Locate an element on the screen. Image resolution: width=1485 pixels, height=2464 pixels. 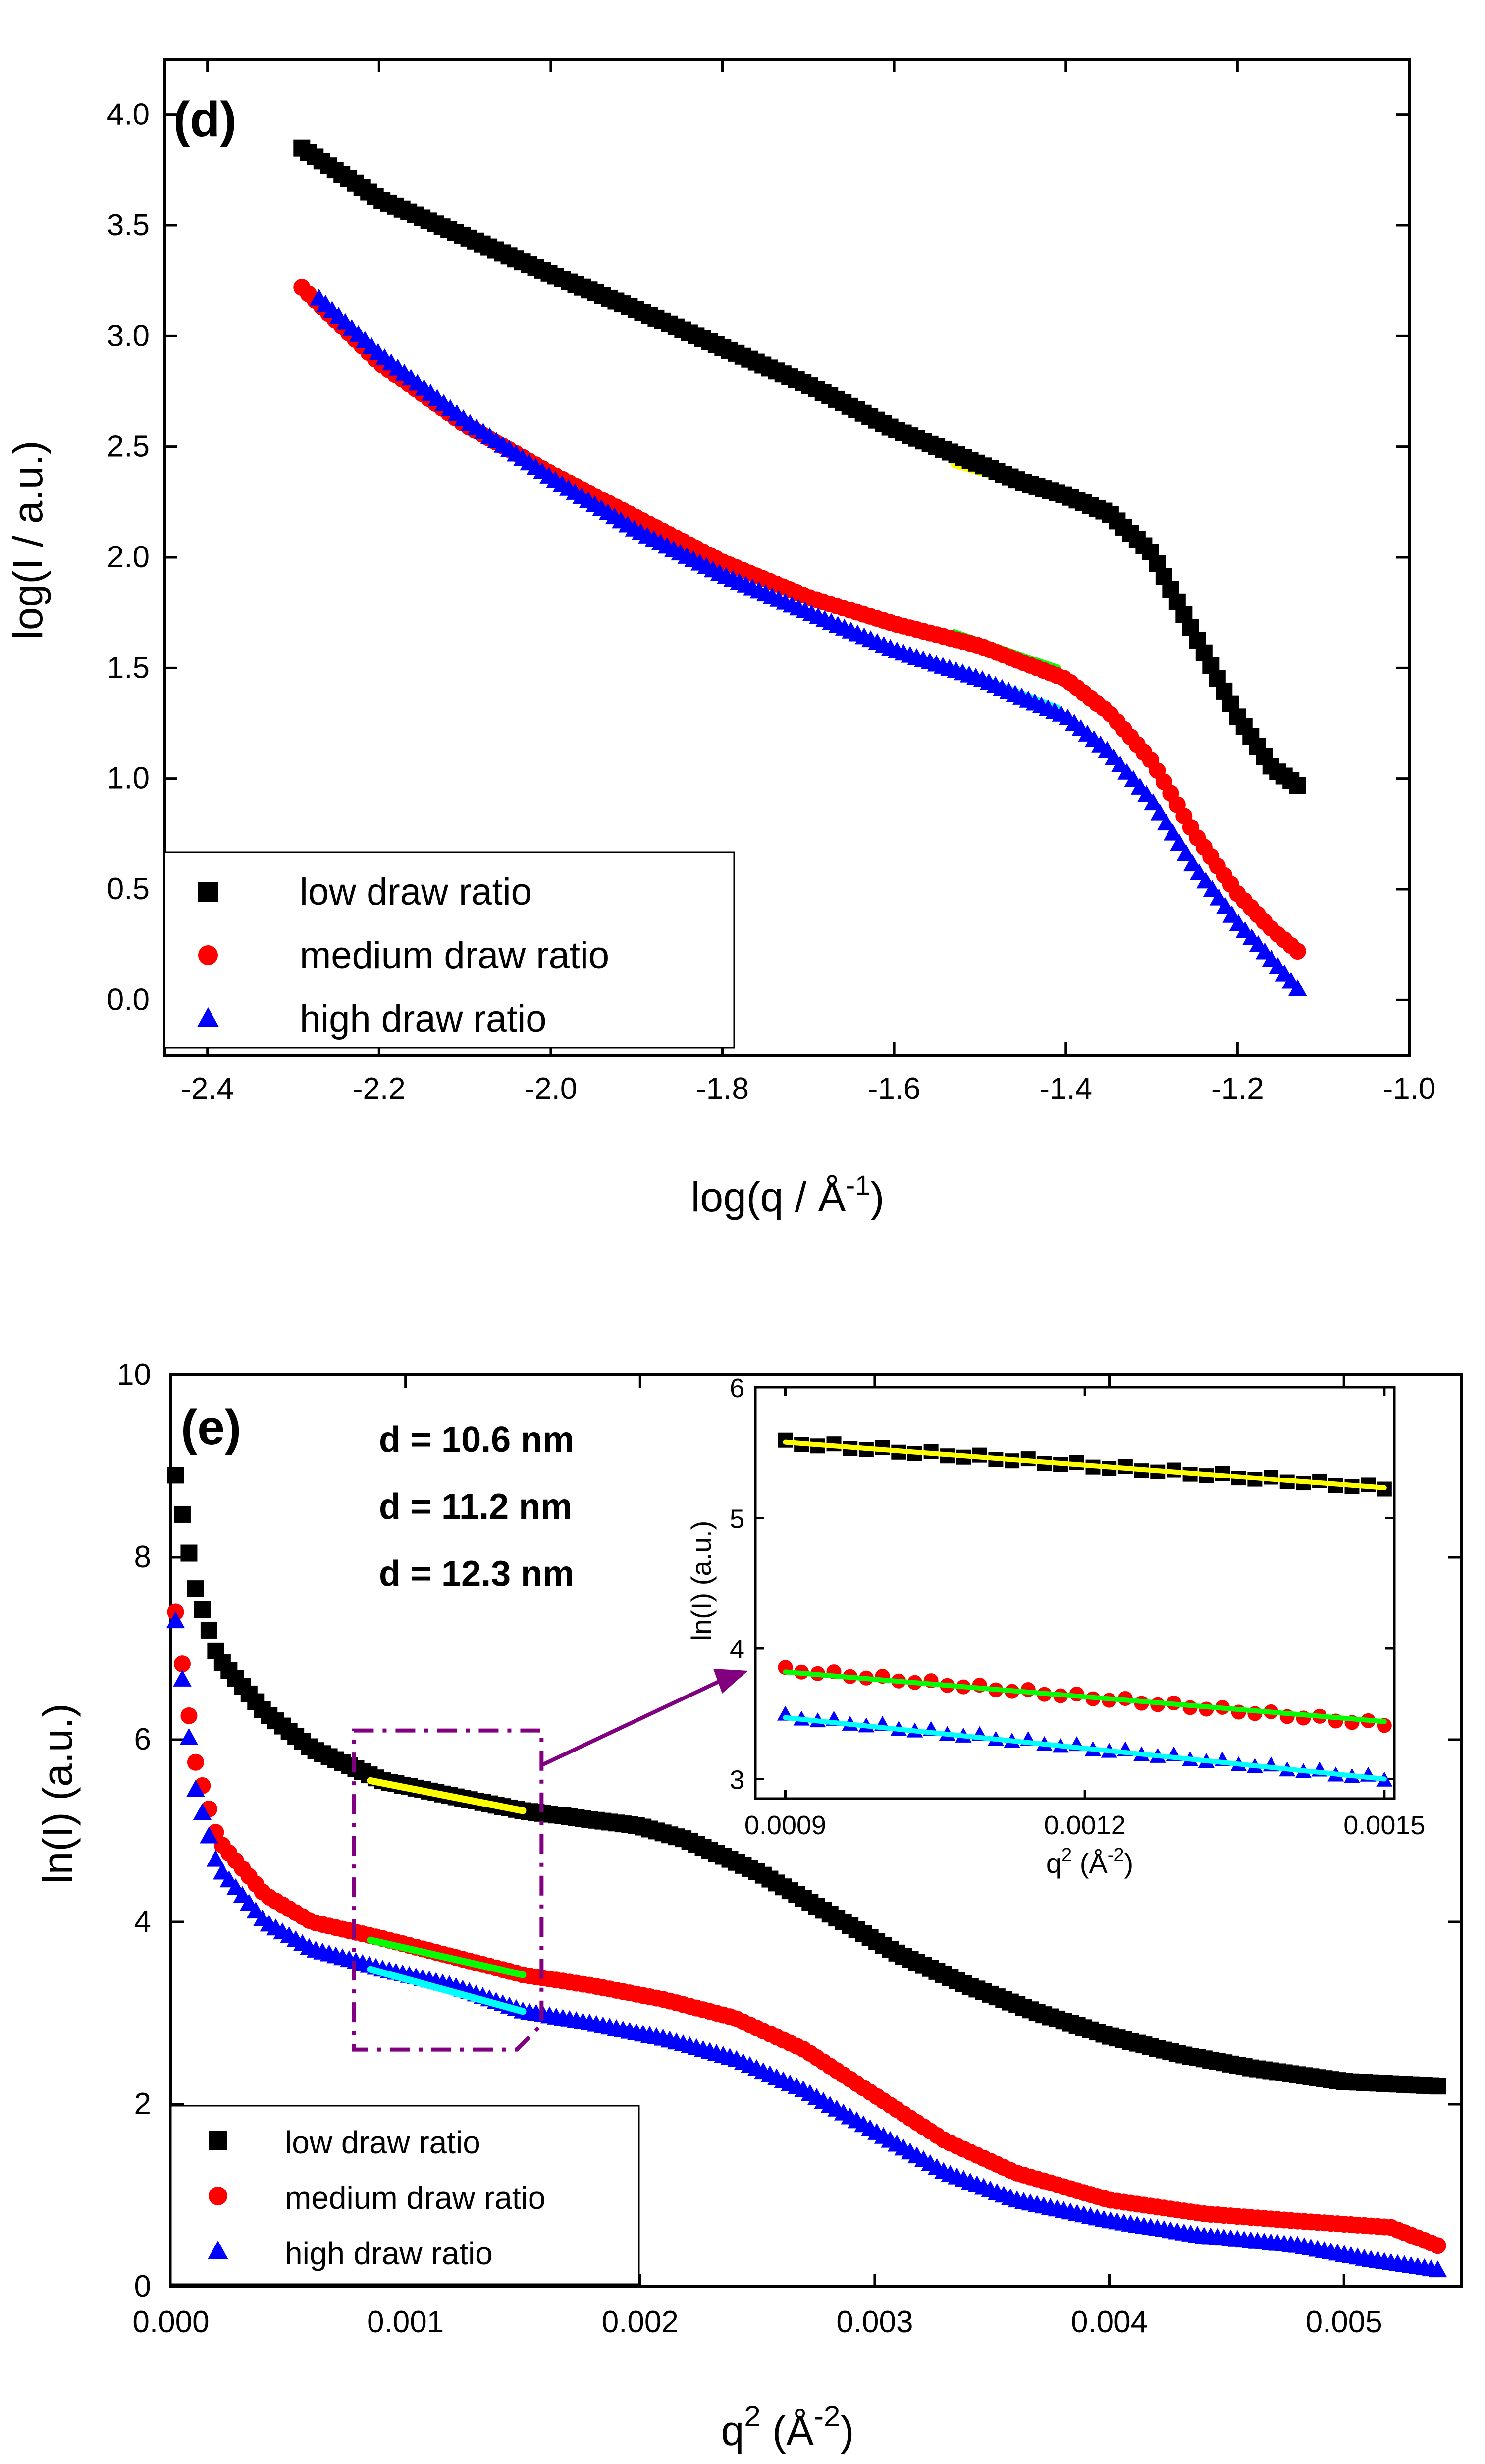
inset-y-tick-label: 5 is located at coordinates (737, 1518).